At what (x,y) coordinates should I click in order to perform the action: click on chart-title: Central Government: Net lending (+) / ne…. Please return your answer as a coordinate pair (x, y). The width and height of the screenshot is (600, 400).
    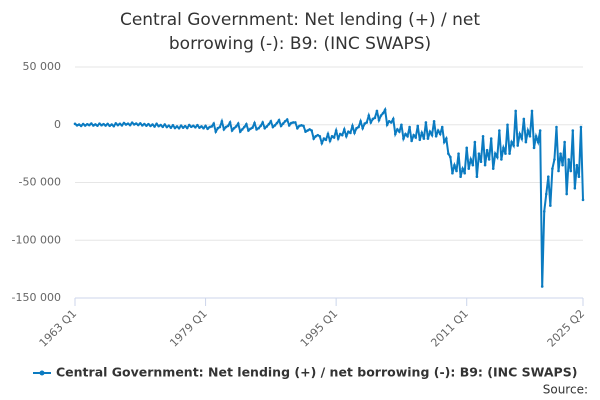
    Looking at the image, I should click on (300, 32).